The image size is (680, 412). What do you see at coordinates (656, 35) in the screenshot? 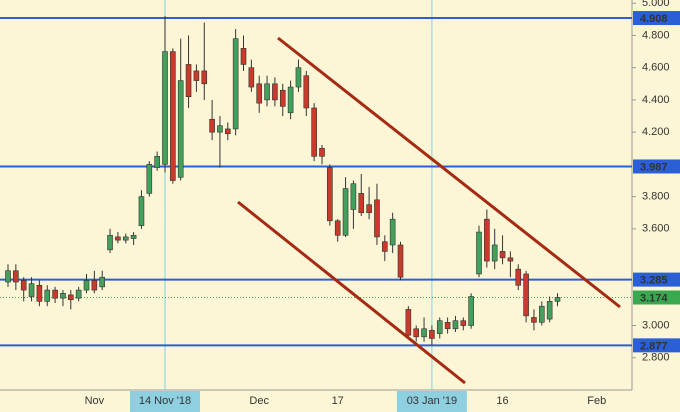
I see `y-tick-label: 4.800` at bounding box center [656, 35].